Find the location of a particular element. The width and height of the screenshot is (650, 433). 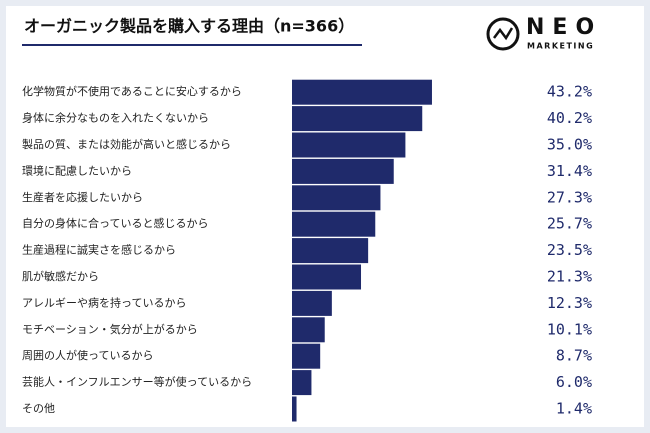

logo-icon is located at coordinates (503, 34).